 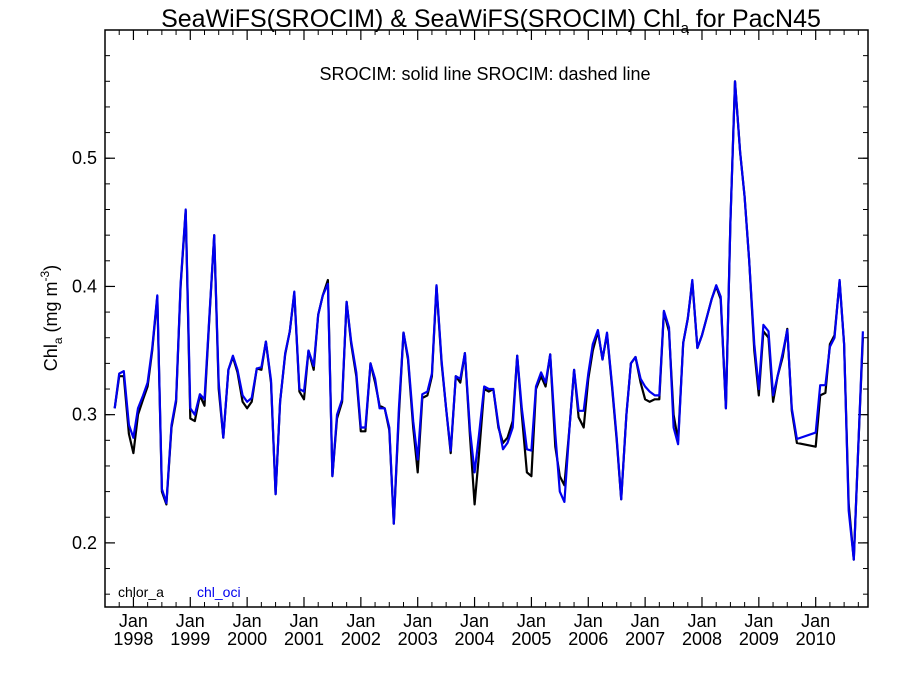 I want to click on x-tick-label-year: 2004, so click(x=475, y=639).